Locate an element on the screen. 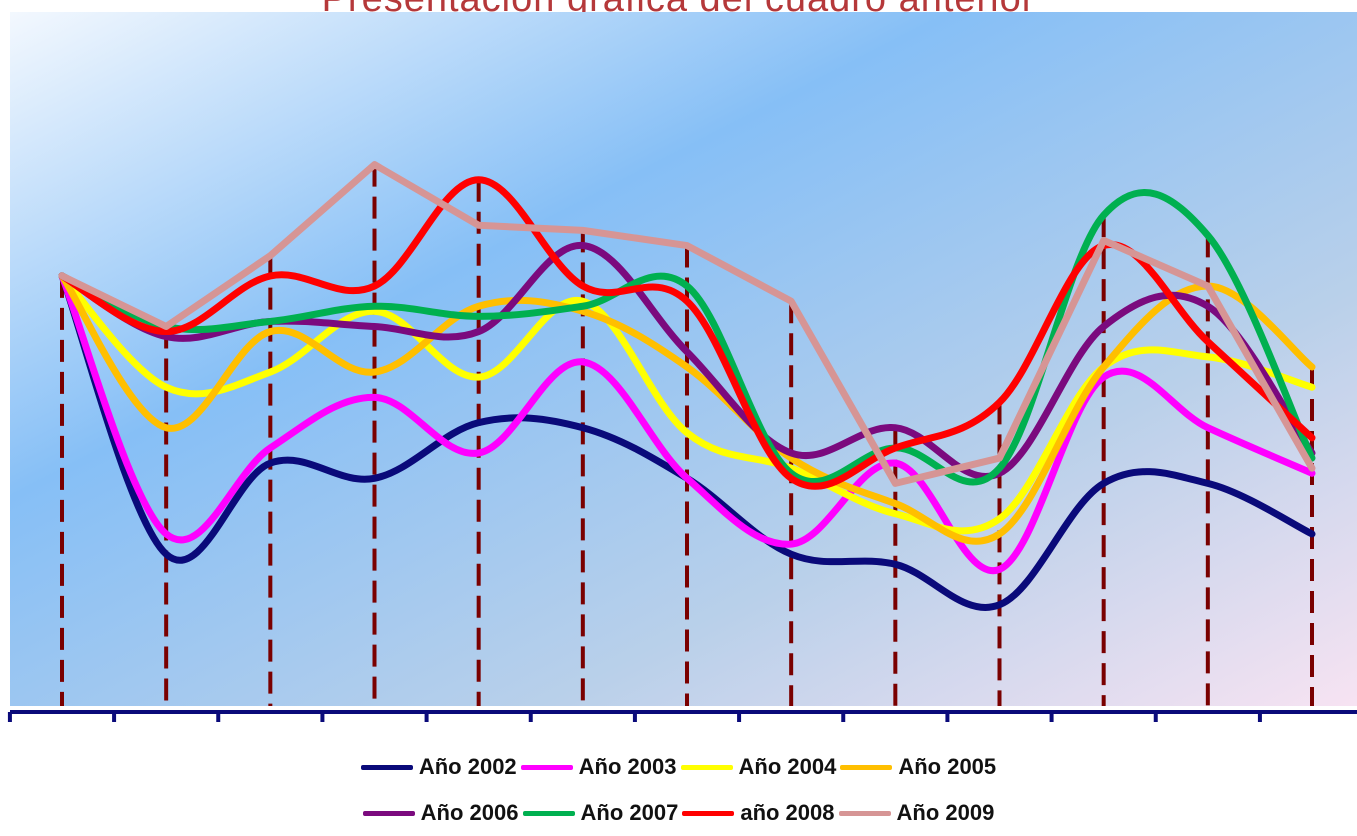 Image resolution: width=1357 pixels, height=836 pixels. legend-item: Año 2003 is located at coordinates (598, 767).